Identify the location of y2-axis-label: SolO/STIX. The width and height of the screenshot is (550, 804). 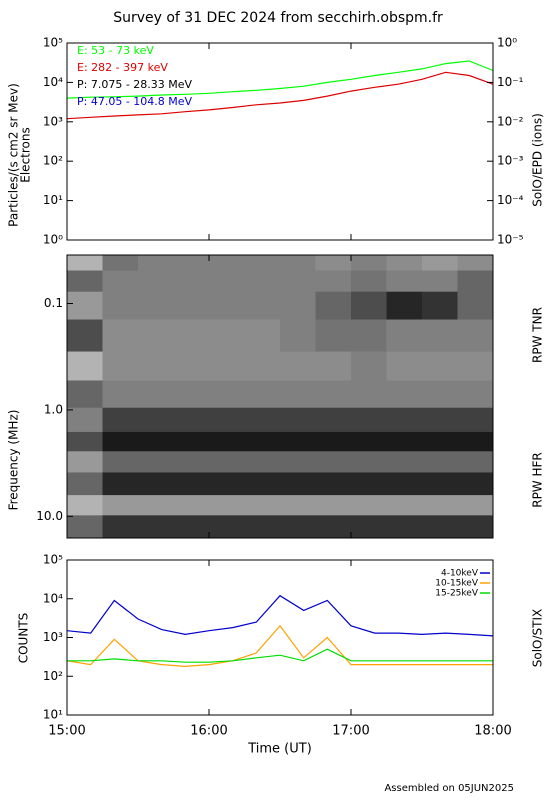
(538, 638).